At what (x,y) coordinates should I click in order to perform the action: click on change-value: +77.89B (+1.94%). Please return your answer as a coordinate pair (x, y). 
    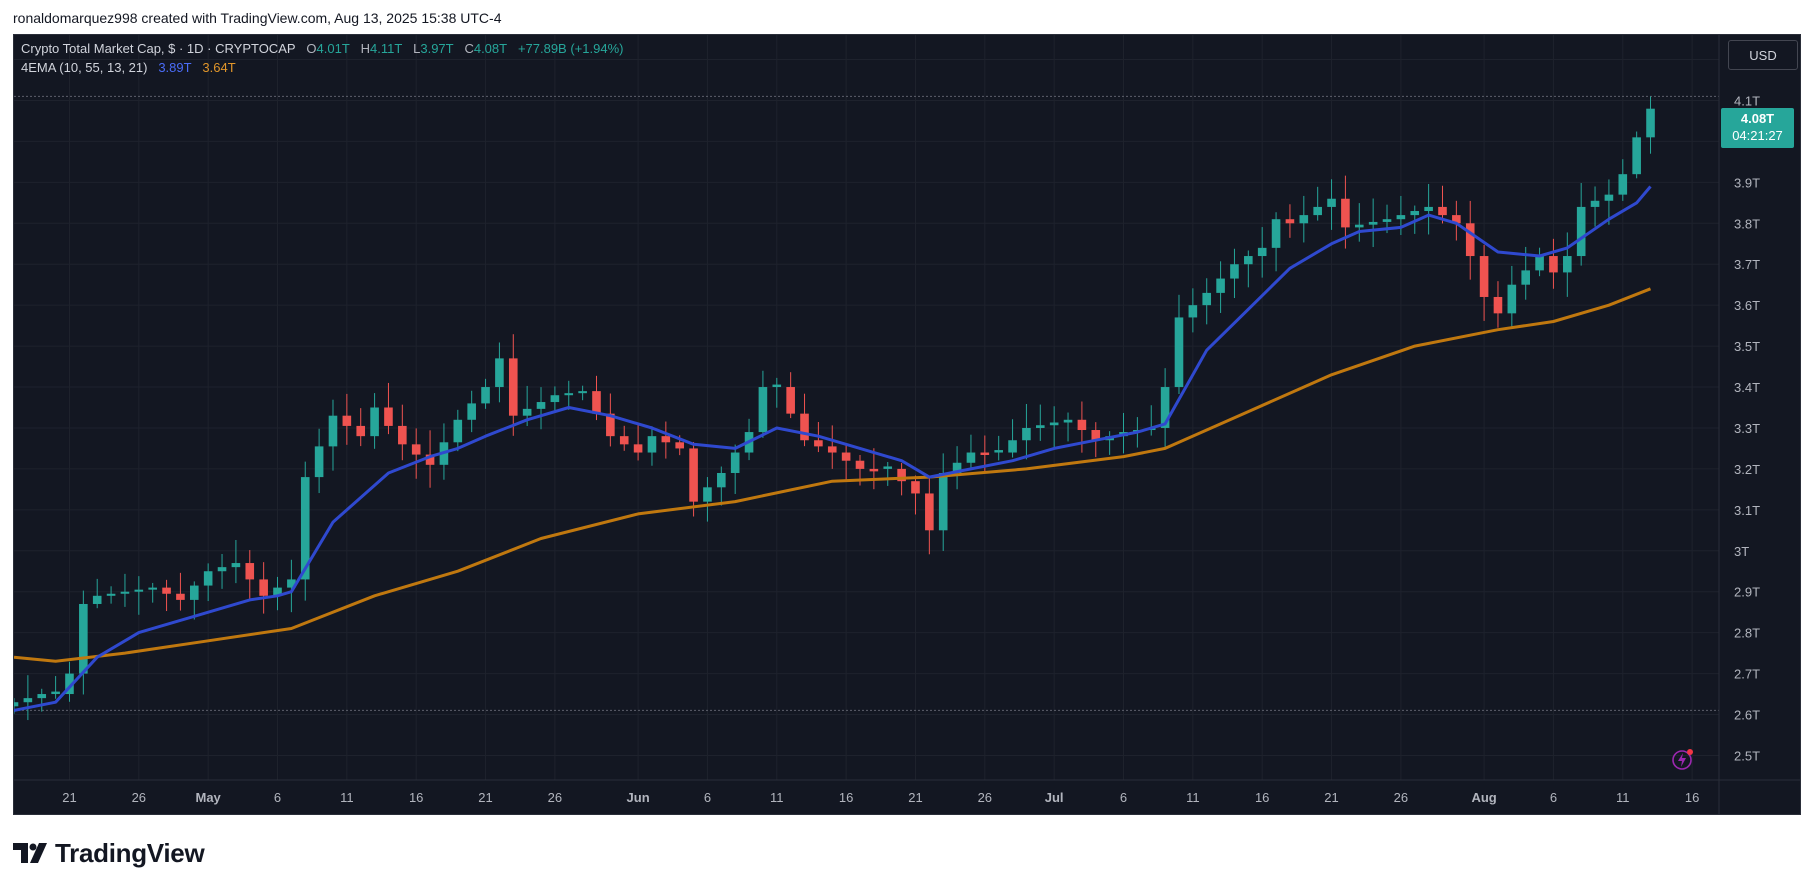
    Looking at the image, I should click on (570, 48).